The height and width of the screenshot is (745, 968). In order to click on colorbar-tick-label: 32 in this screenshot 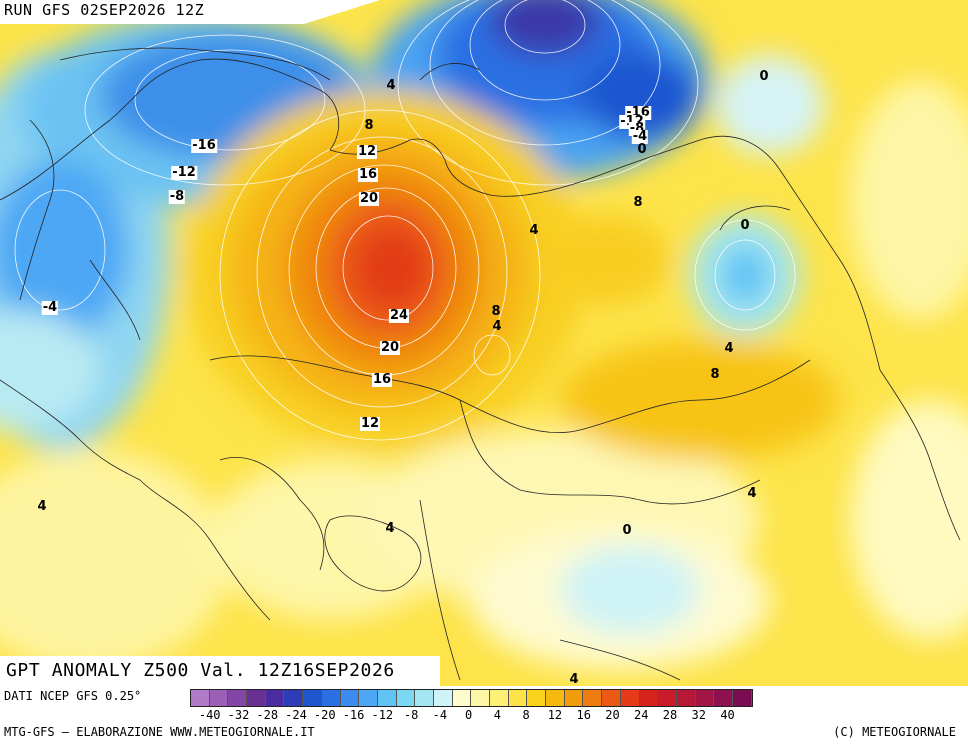, I will do `click(699, 715)`.